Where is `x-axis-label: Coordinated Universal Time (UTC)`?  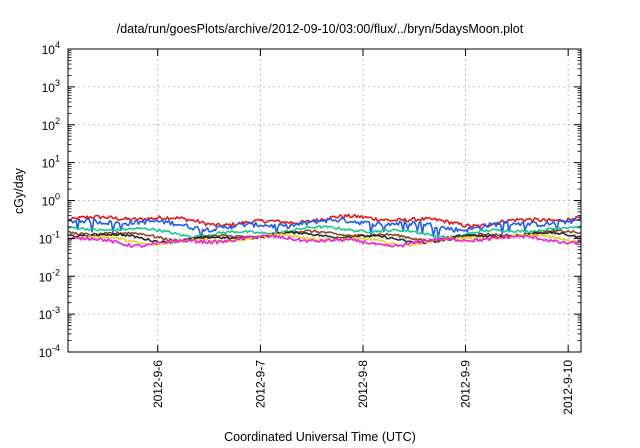
x-axis-label: Coordinated Universal Time (UTC) is located at coordinates (320, 437).